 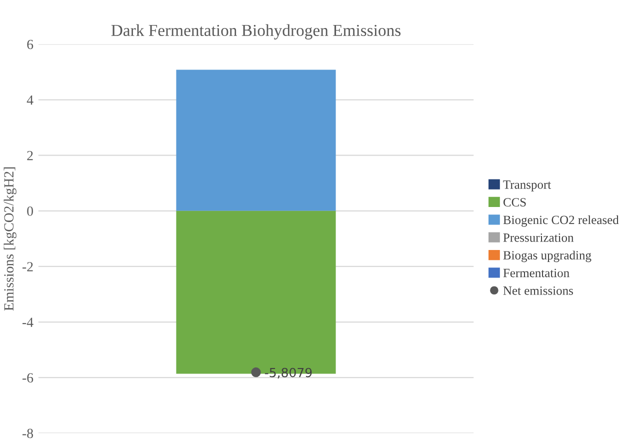 I want to click on legend-label: Transport, so click(x=527, y=186).